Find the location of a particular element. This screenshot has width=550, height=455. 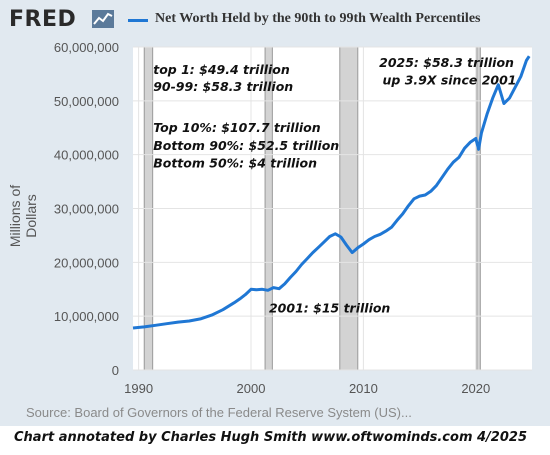

y-tick-label: 10,000,000 is located at coordinates (86, 316).